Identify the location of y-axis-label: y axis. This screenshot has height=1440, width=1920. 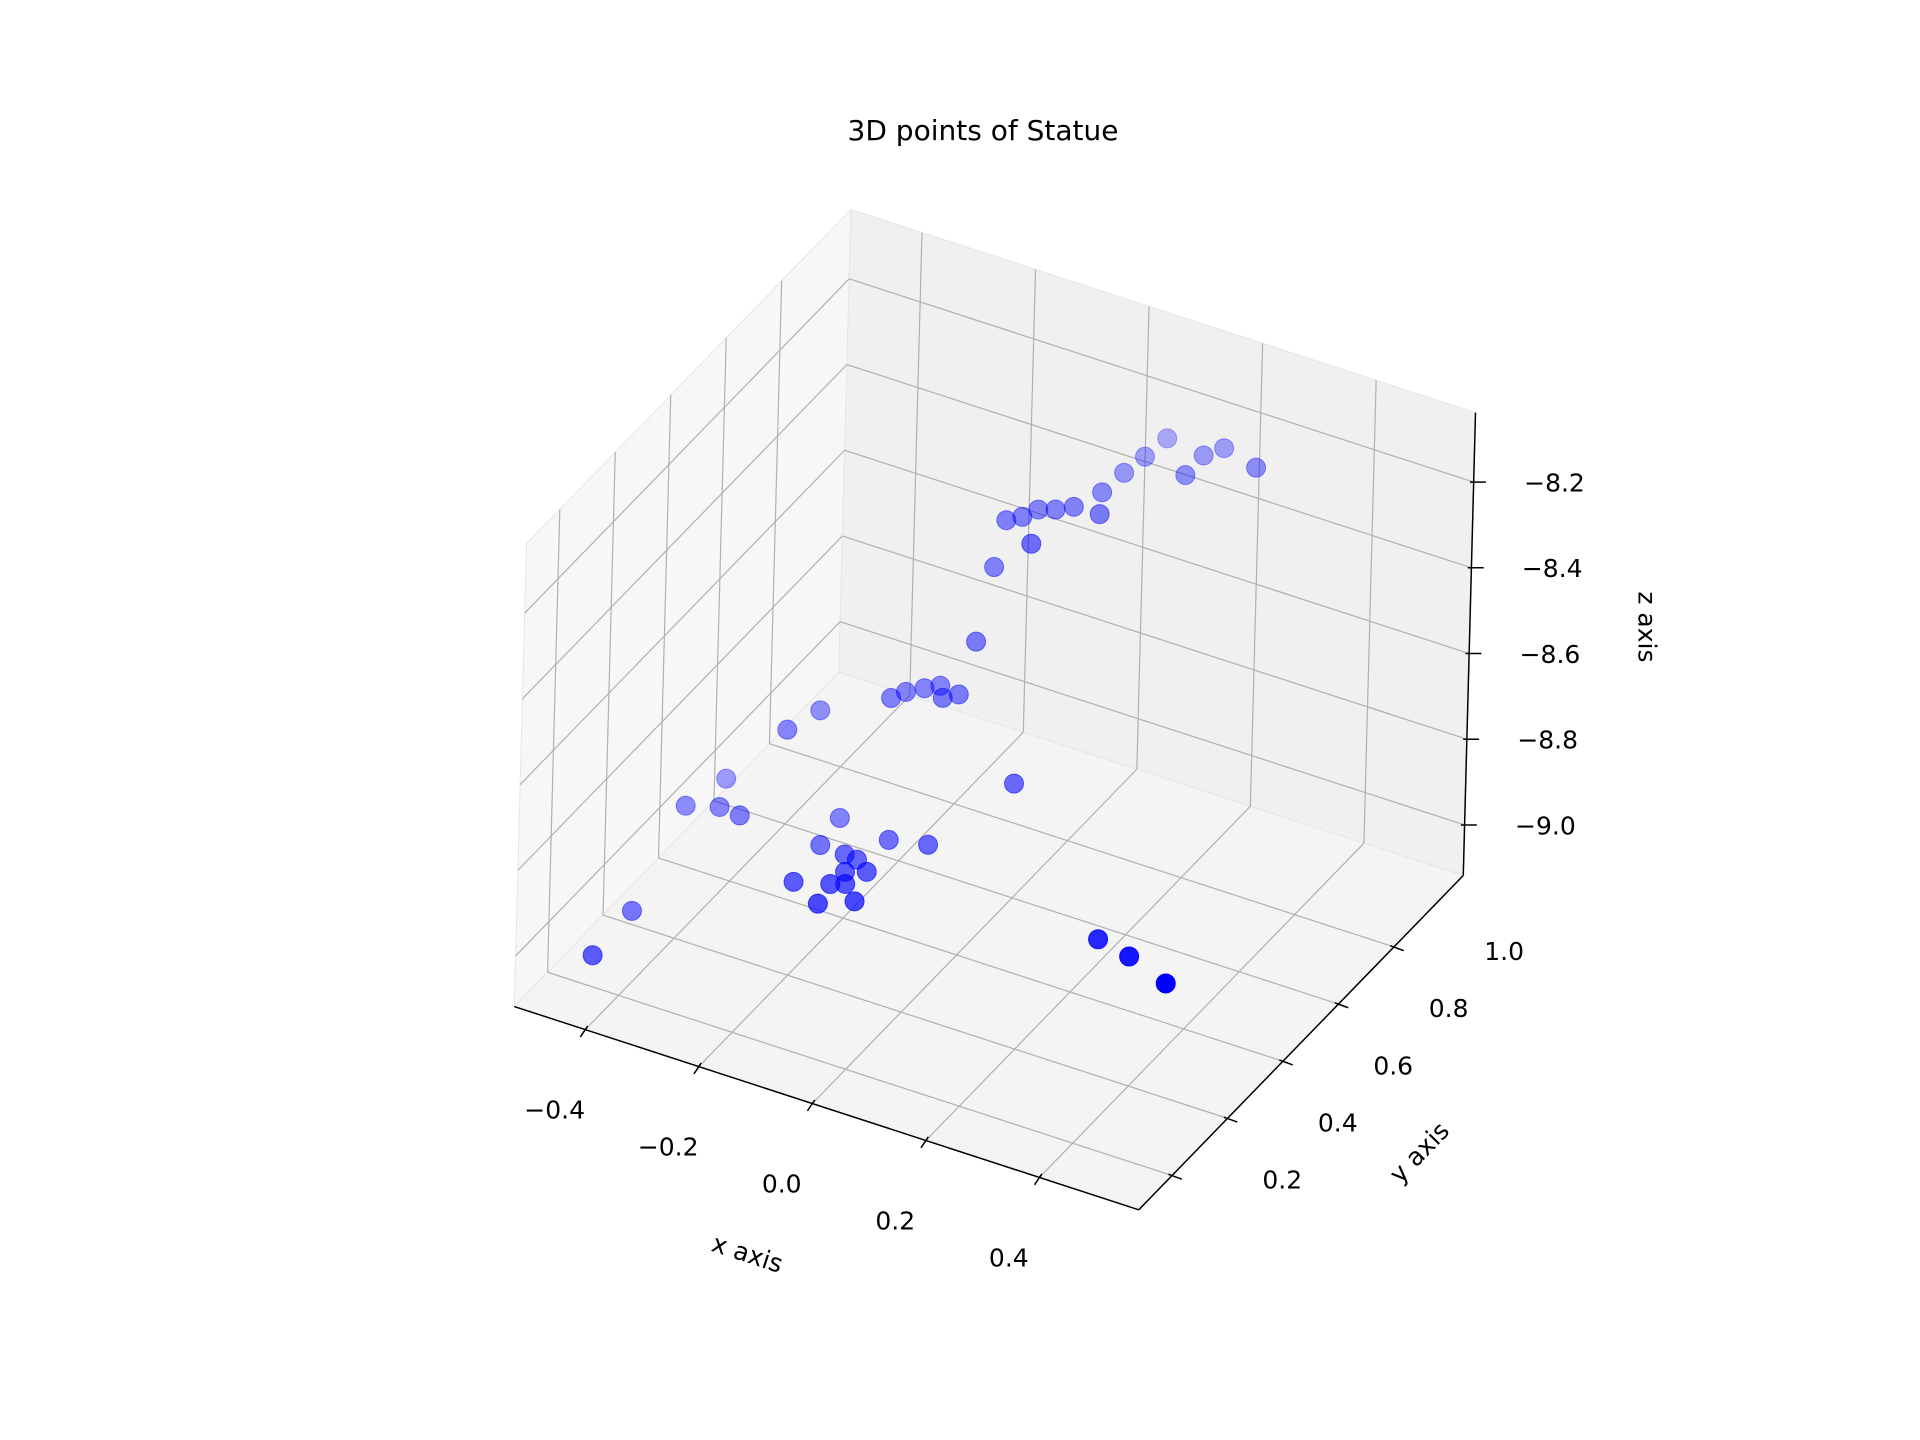
(1419, 1152).